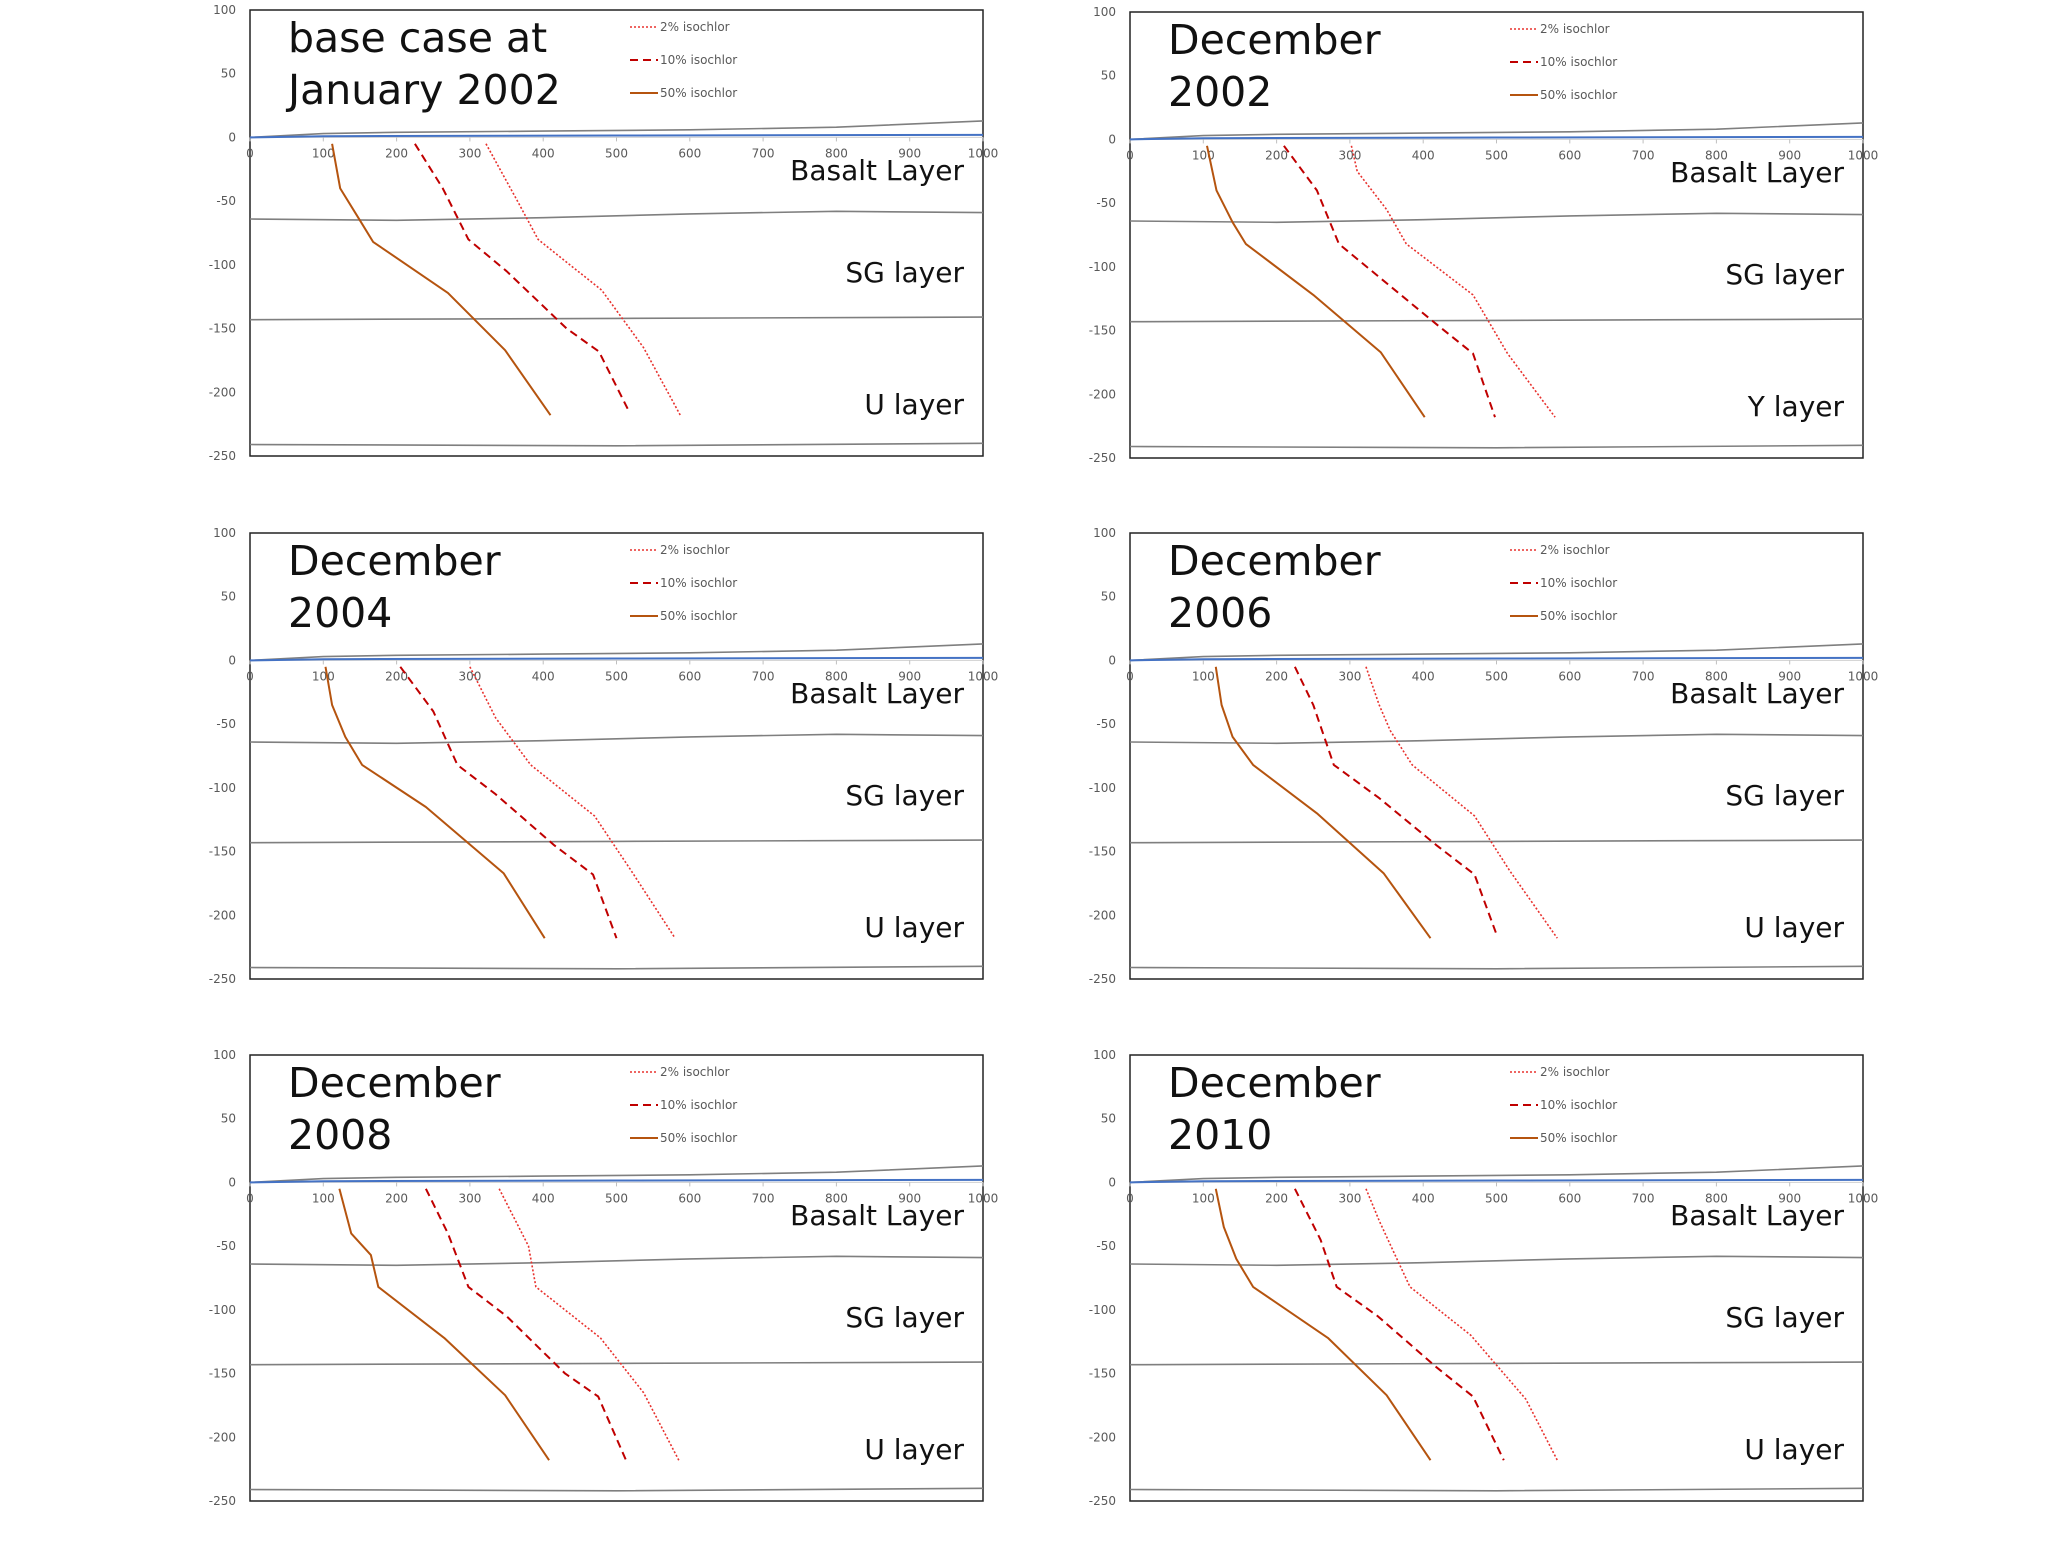 The height and width of the screenshot is (1565, 2067). What do you see at coordinates (1220, 92) in the screenshot?
I see `panel-title-line: 2002` at bounding box center [1220, 92].